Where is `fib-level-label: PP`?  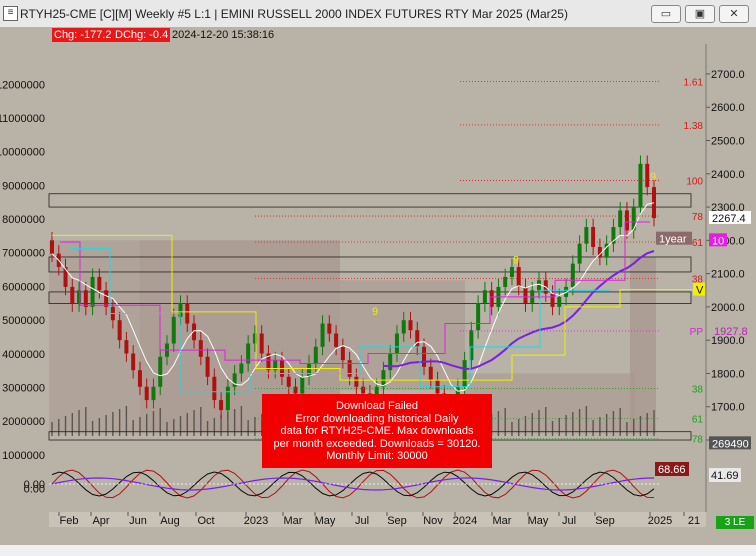 fib-level-label: PP is located at coordinates (697, 332).